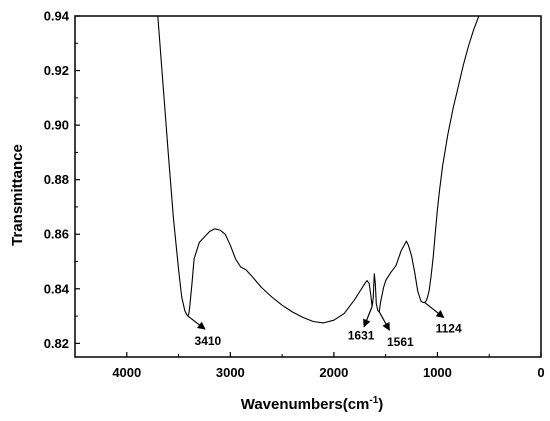 The width and height of the screenshot is (550, 421). I want to click on peak-label: 1631, so click(361, 336).